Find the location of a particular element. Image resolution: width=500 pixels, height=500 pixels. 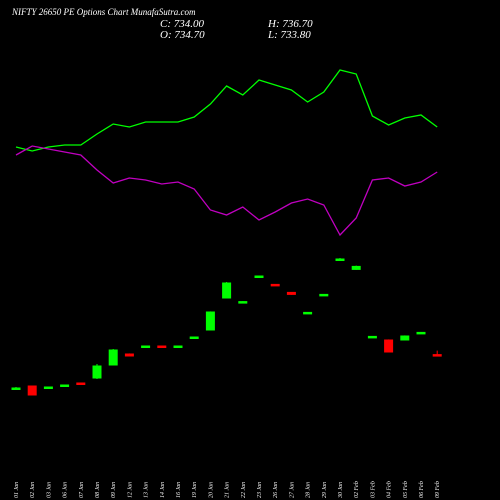

x-tick-label: 03 Feb is located at coordinates (373, 489).